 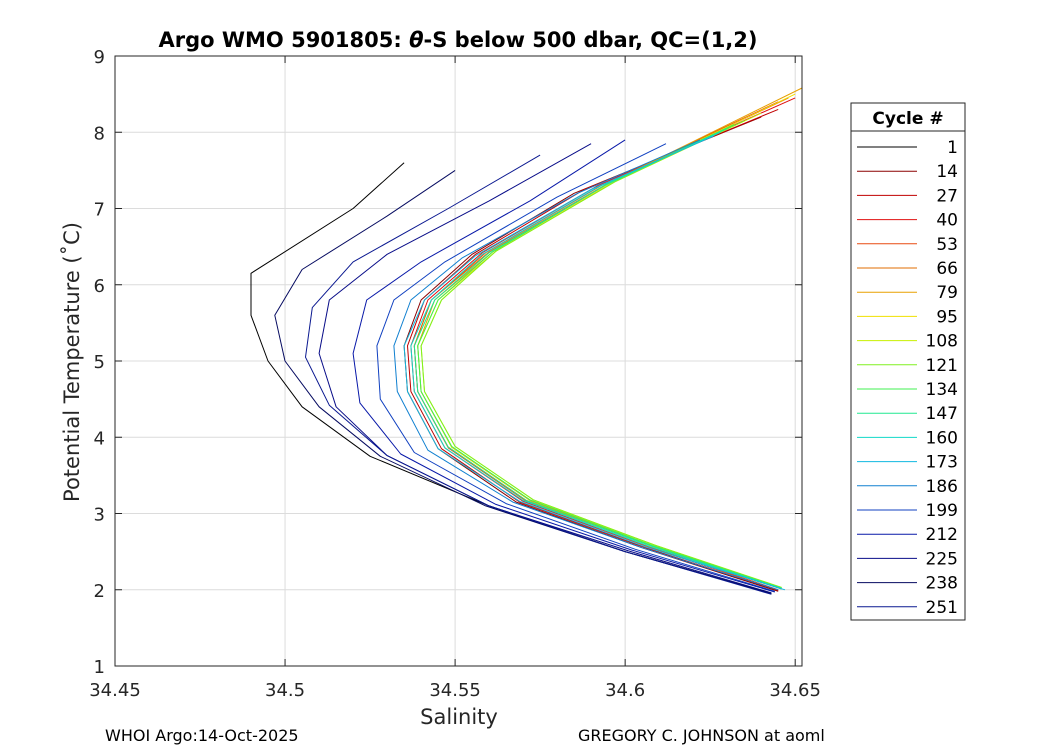 What do you see at coordinates (99, 515) in the screenshot?
I see `y-tick-label: 3` at bounding box center [99, 515].